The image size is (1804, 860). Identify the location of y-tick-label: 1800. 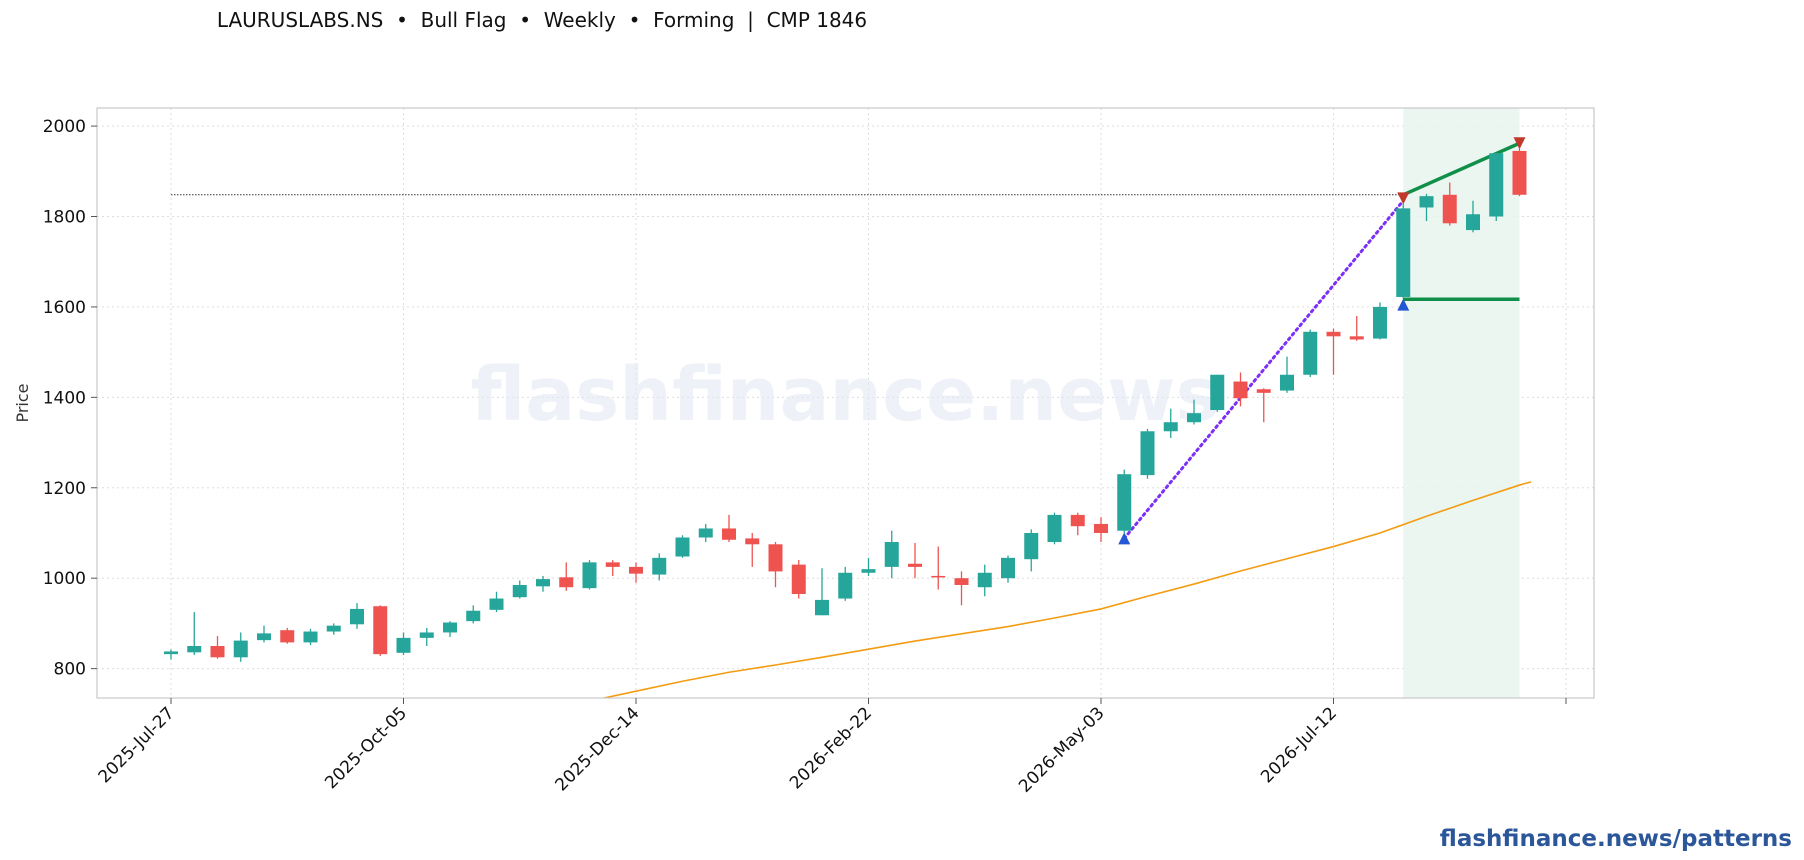
(64, 218).